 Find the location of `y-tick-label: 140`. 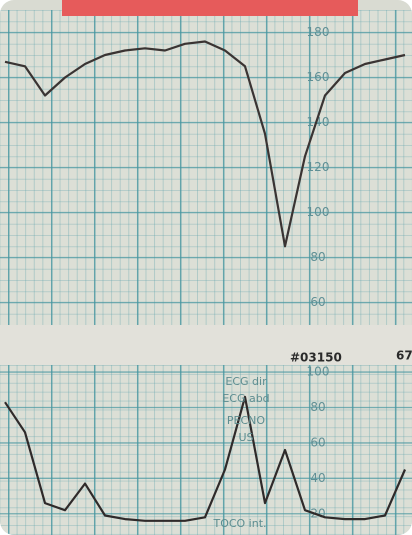

y-tick-label: 140 is located at coordinates (318, 122).